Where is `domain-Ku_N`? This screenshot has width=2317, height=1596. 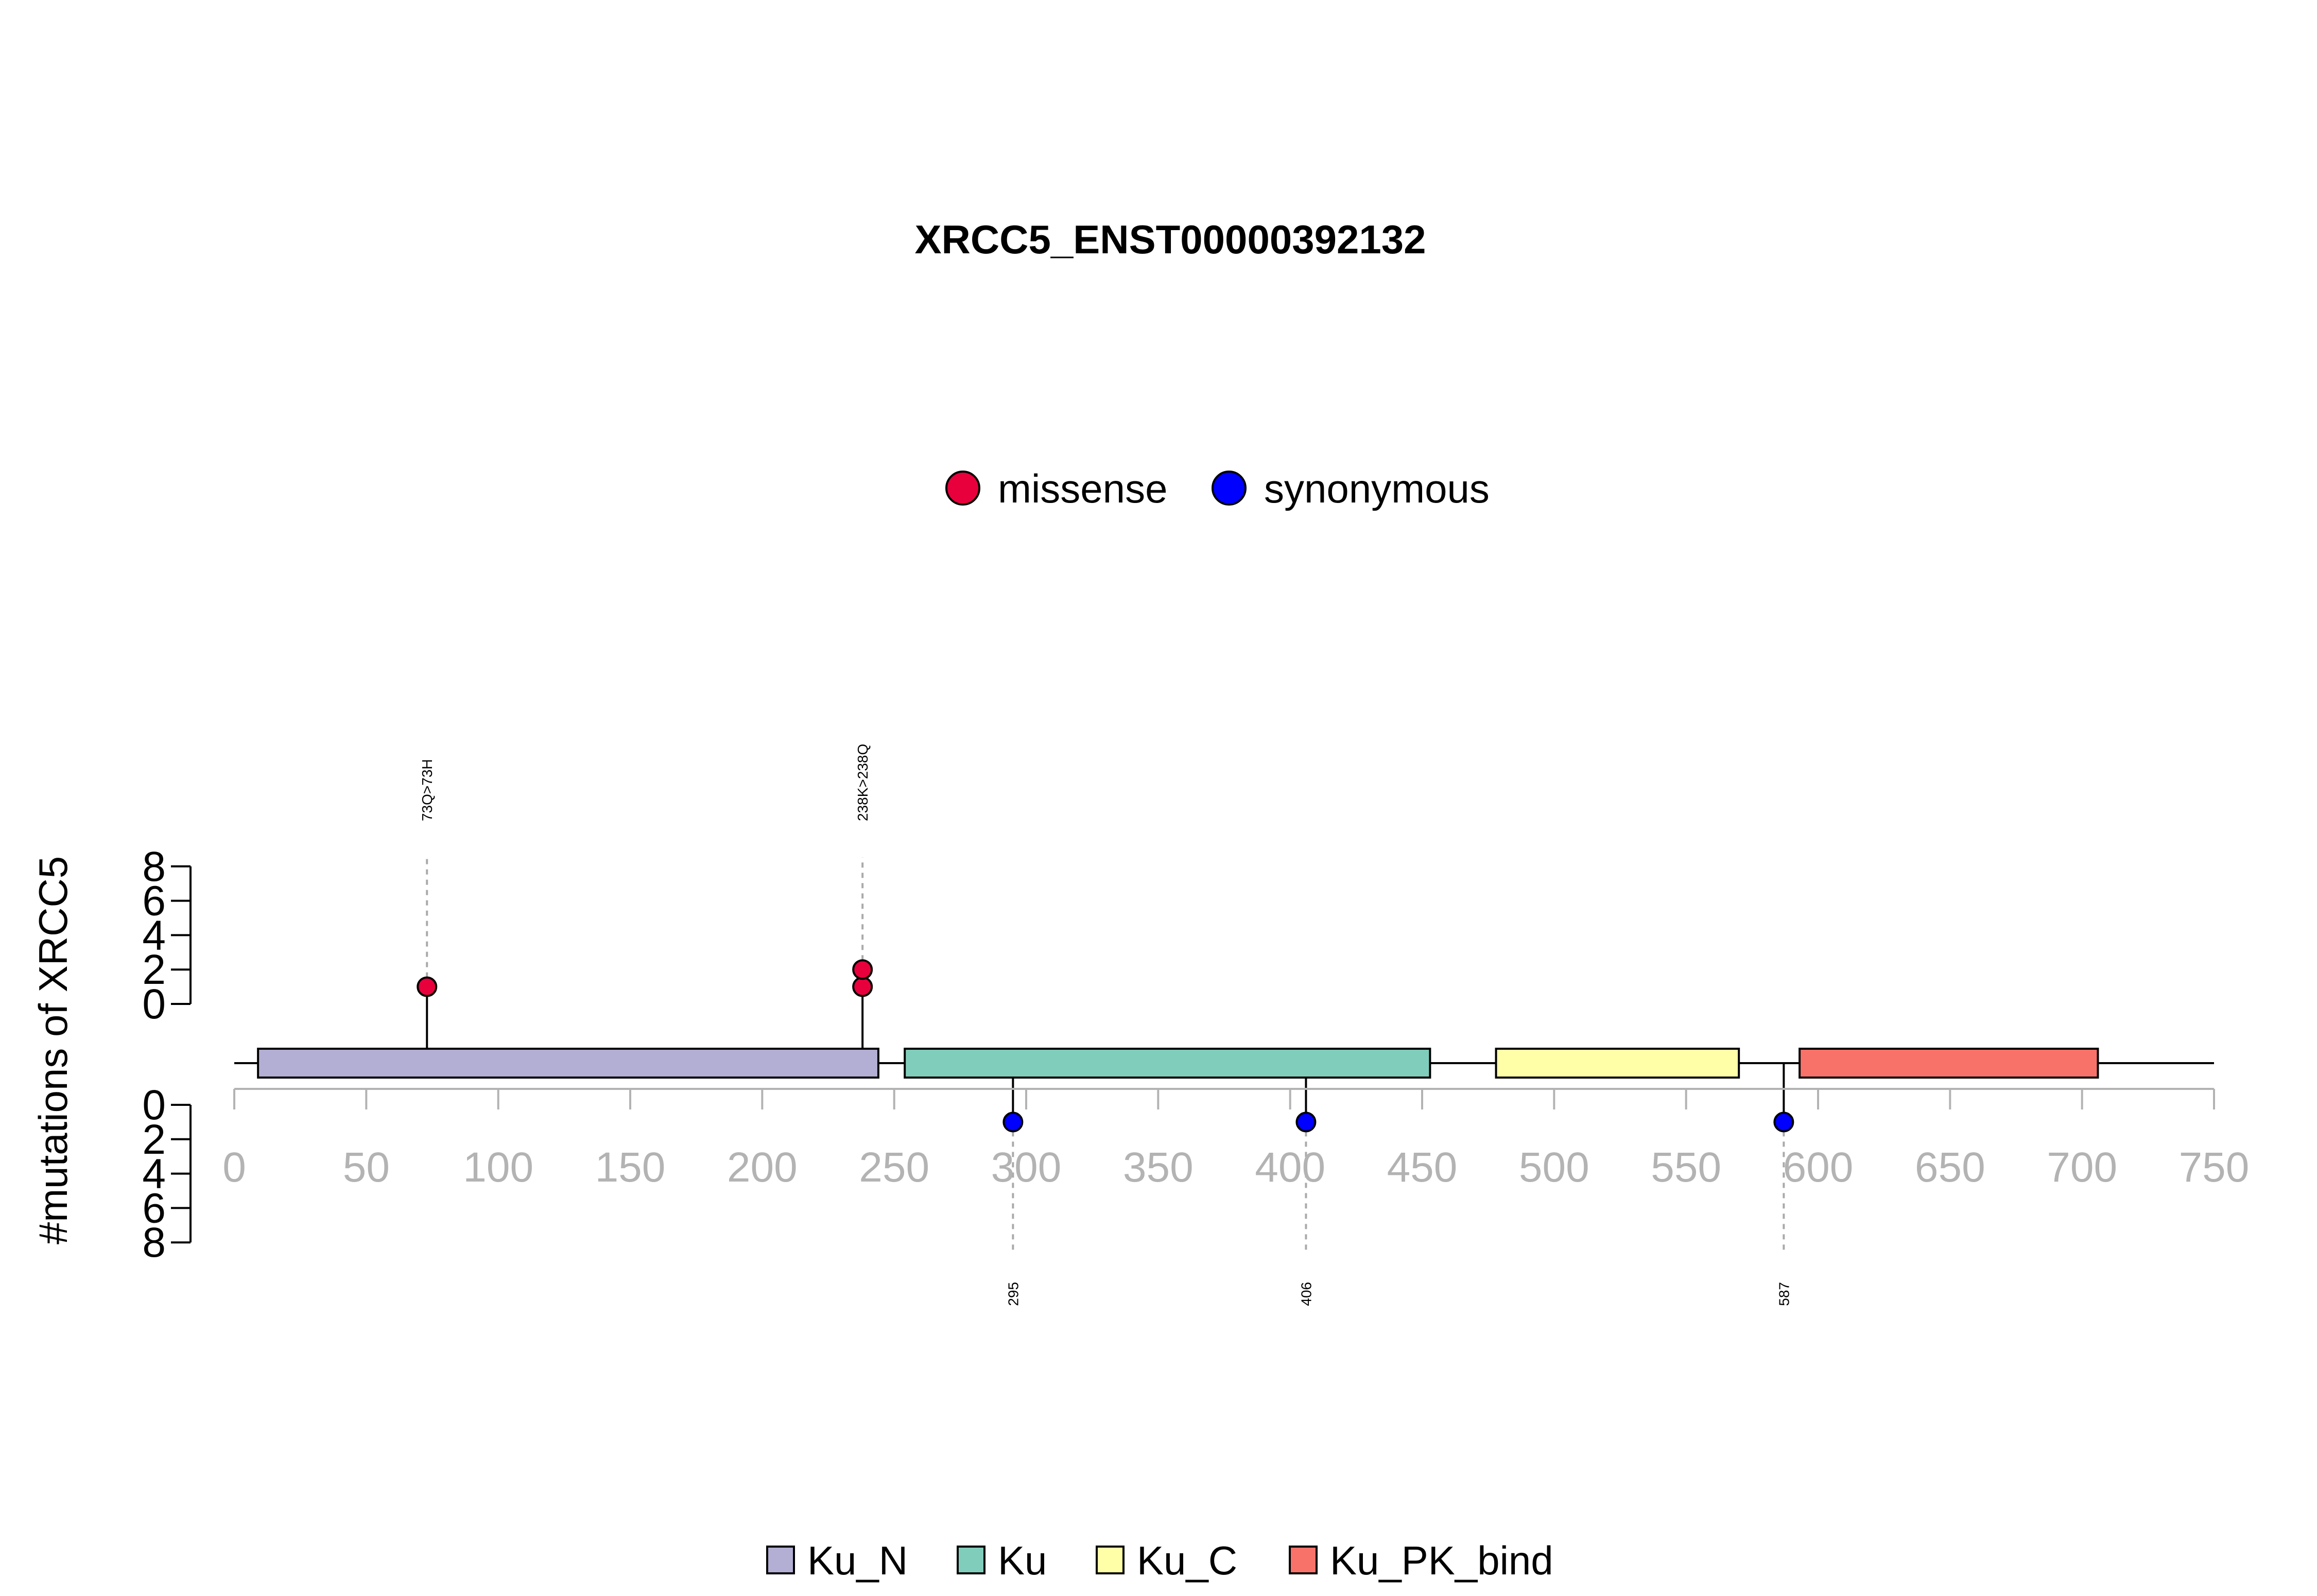 domain-Ku_N is located at coordinates (568, 1063).